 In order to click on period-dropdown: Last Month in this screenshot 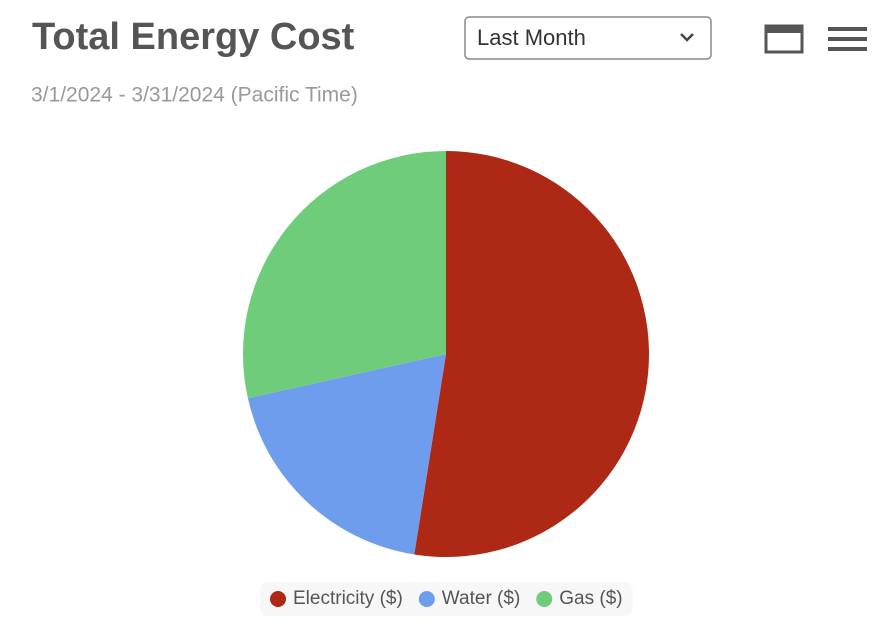, I will do `click(588, 38)`.